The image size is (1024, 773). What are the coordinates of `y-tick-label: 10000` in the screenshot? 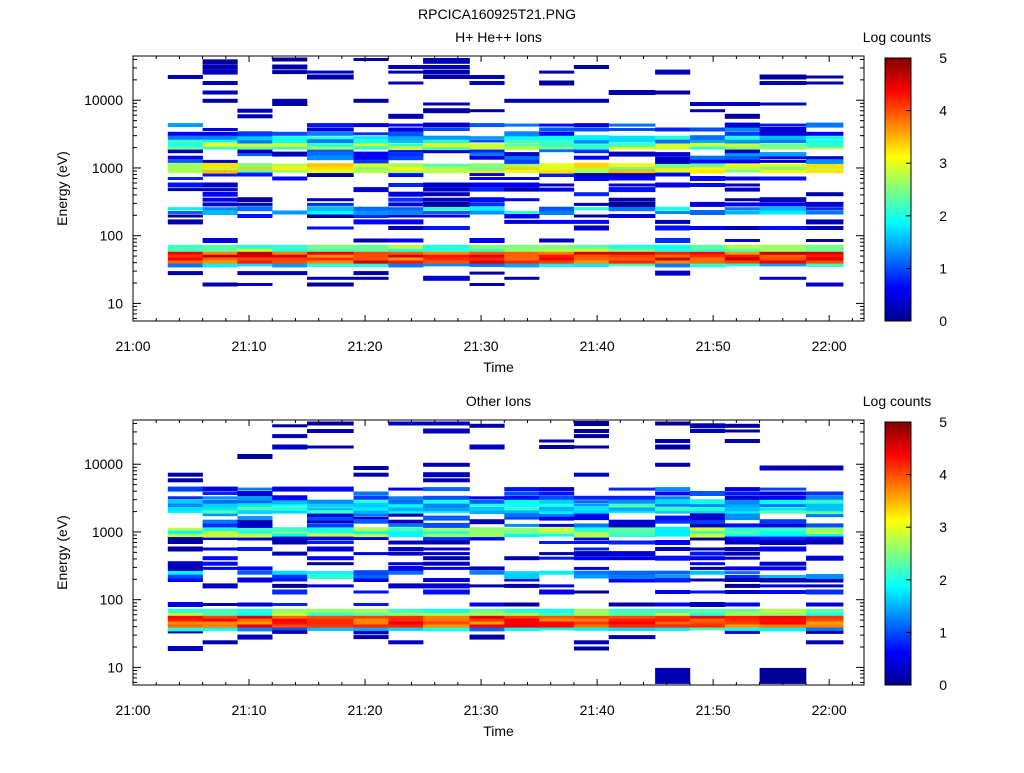 It's located at (103, 464).